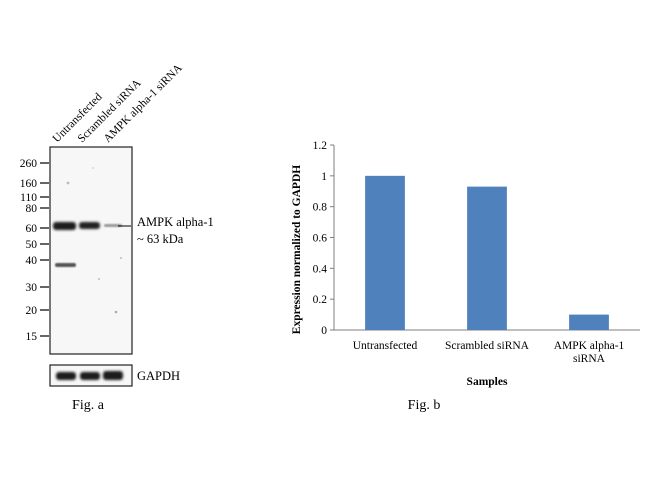 Image resolution: width=650 pixels, height=482 pixels. What do you see at coordinates (29, 184) in the screenshot?
I see `ladder-label: 160` at bounding box center [29, 184].